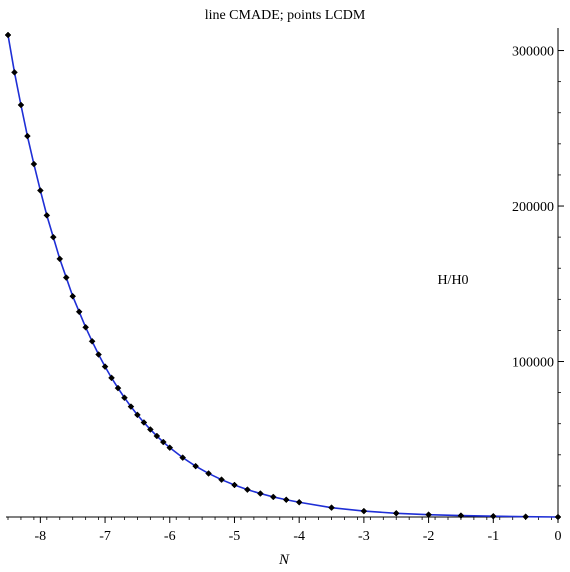 The height and width of the screenshot is (572, 570). Describe the element at coordinates (533, 52) in the screenshot. I see `y-tick-label: 300000` at that location.